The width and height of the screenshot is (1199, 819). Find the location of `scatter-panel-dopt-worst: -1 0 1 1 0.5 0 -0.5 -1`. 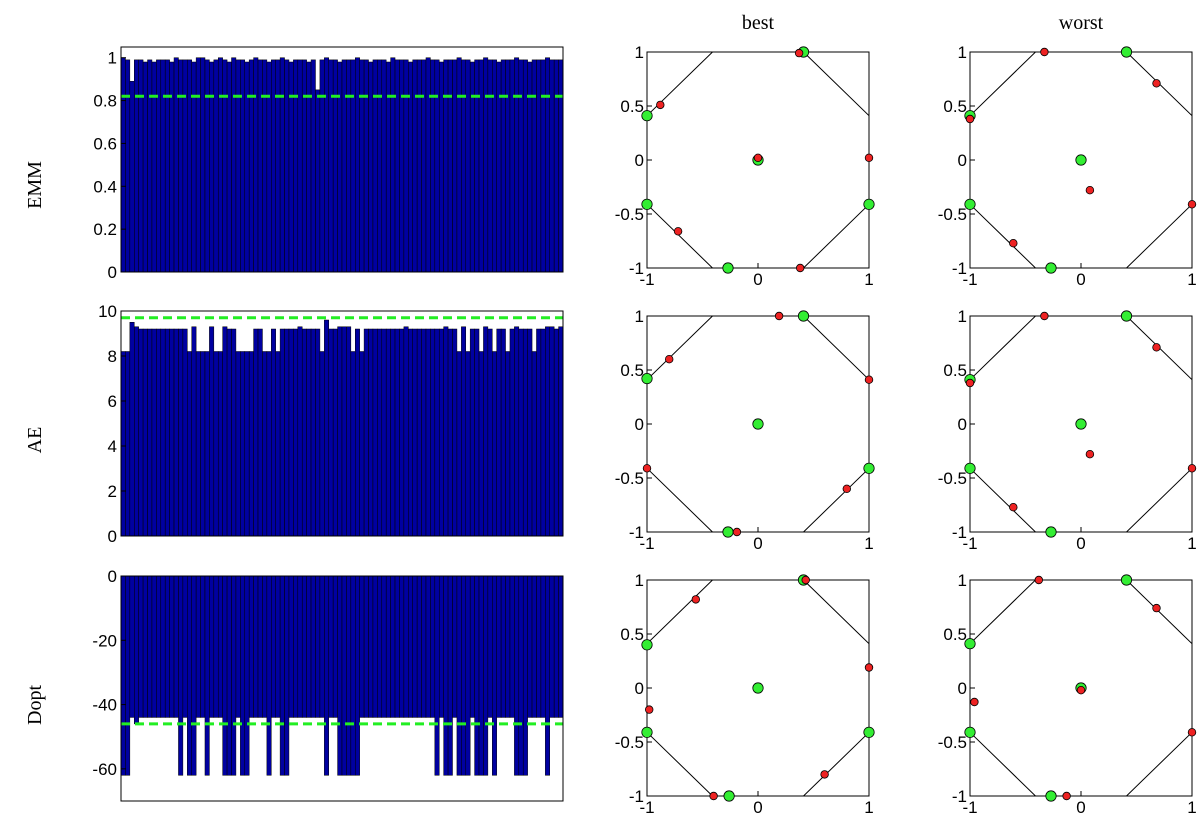

scatter-panel-dopt-worst: -1 0 1 1 0.5 0 -0.5 -1 is located at coordinates (1067, 694).